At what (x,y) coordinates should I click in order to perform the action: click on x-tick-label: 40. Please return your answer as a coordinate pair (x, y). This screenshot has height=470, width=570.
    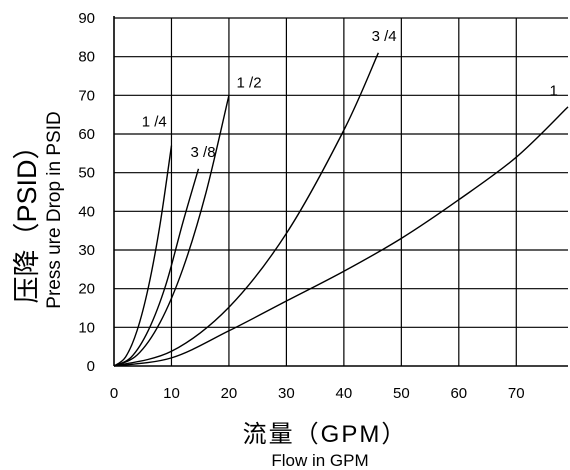
    Looking at the image, I should click on (344, 393).